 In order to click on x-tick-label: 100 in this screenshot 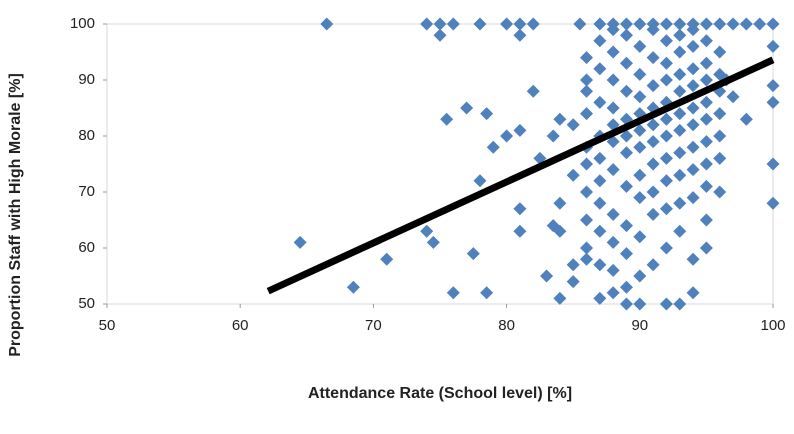, I will do `click(772, 325)`.